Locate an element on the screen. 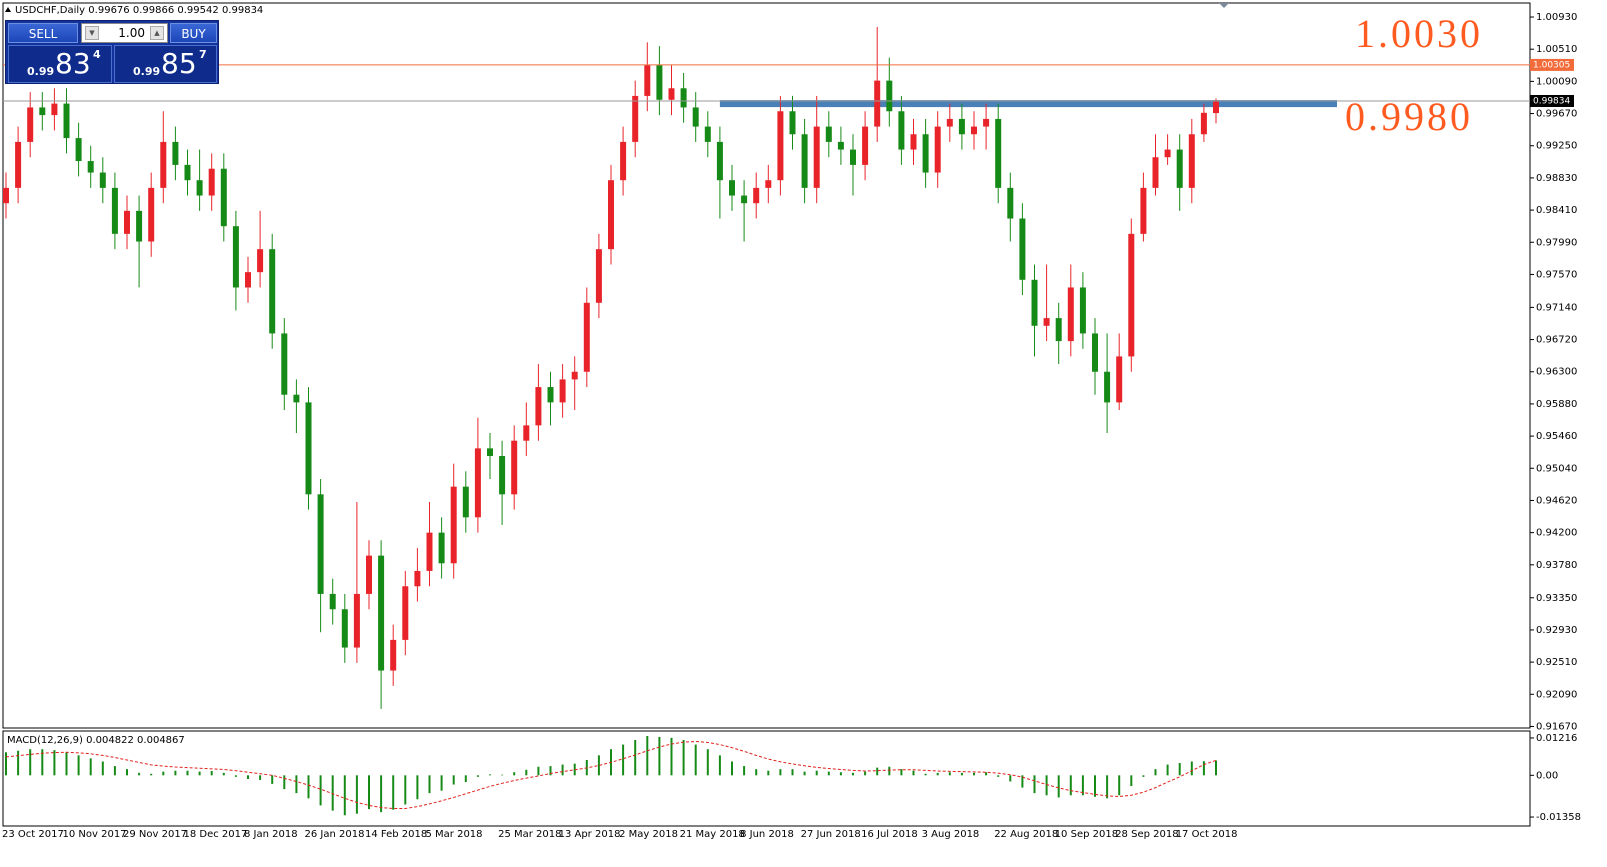  macd-signal-line is located at coordinates (611, 775).